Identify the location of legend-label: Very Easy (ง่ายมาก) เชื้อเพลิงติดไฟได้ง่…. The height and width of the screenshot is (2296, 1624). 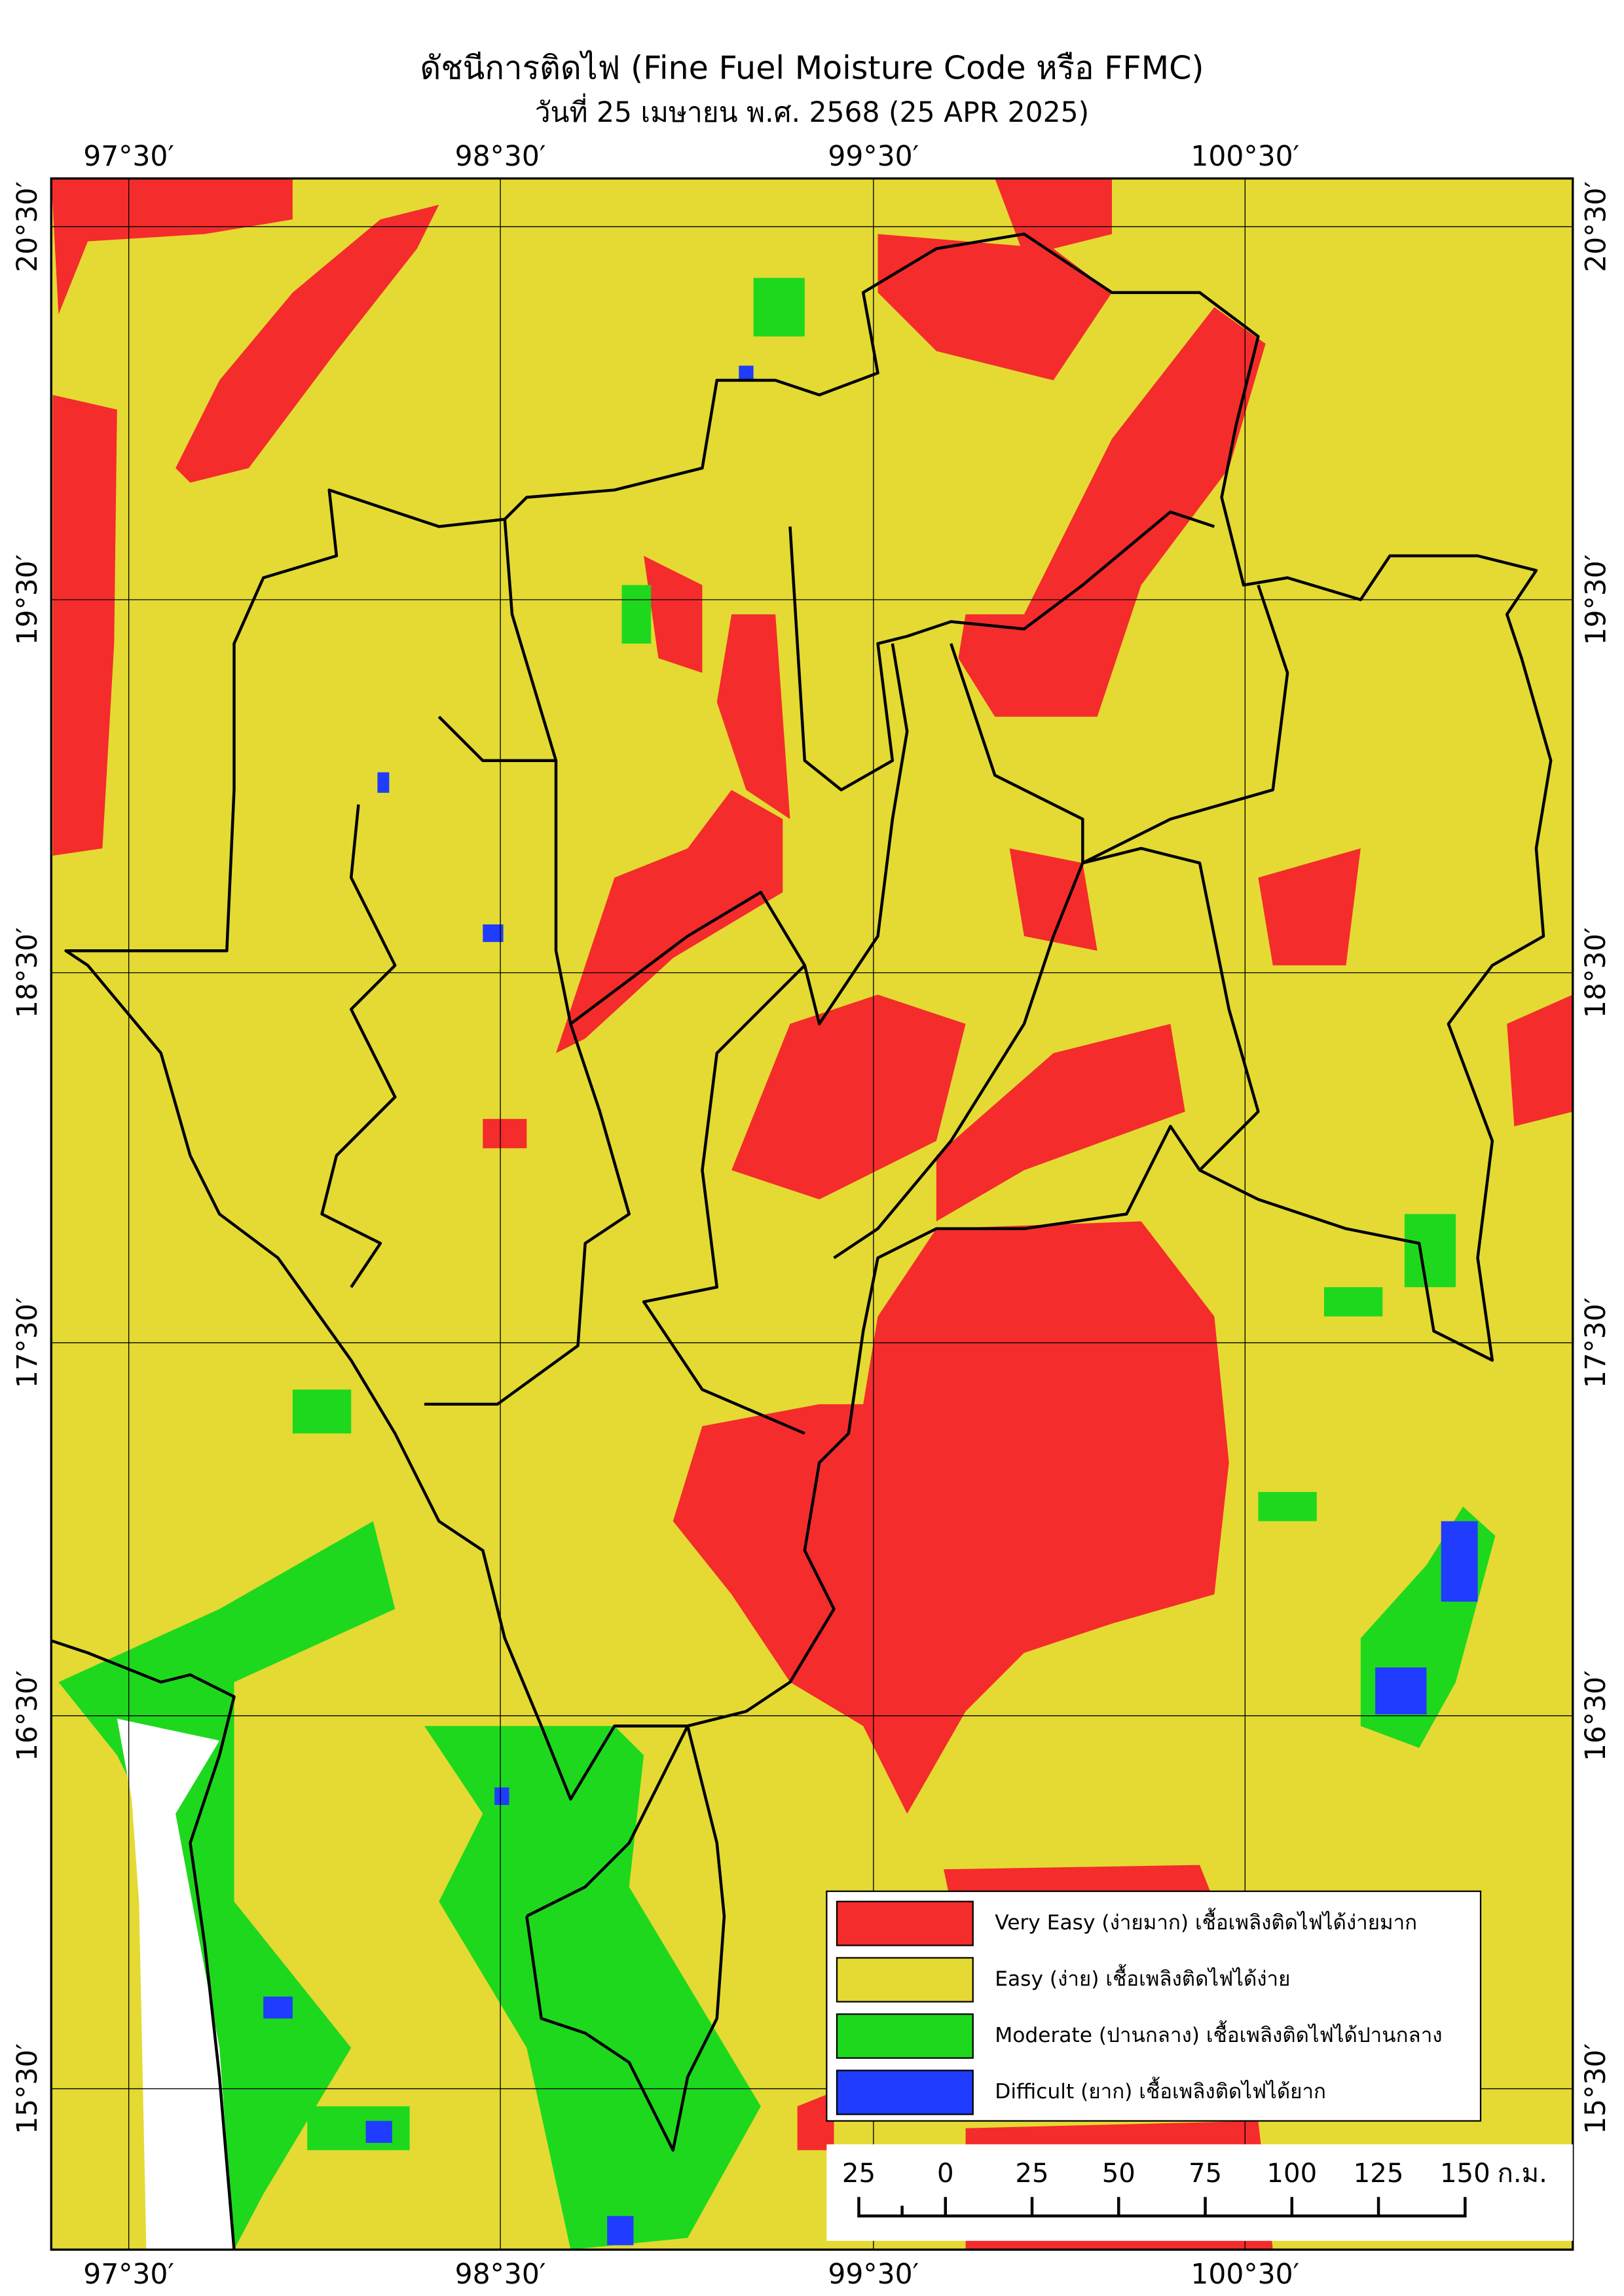
(1206, 1921).